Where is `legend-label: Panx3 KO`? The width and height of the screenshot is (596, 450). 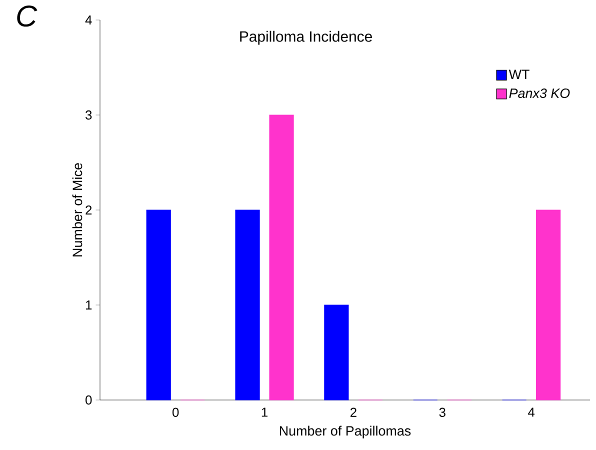
legend-label: Panx3 KO is located at coordinates (539, 93).